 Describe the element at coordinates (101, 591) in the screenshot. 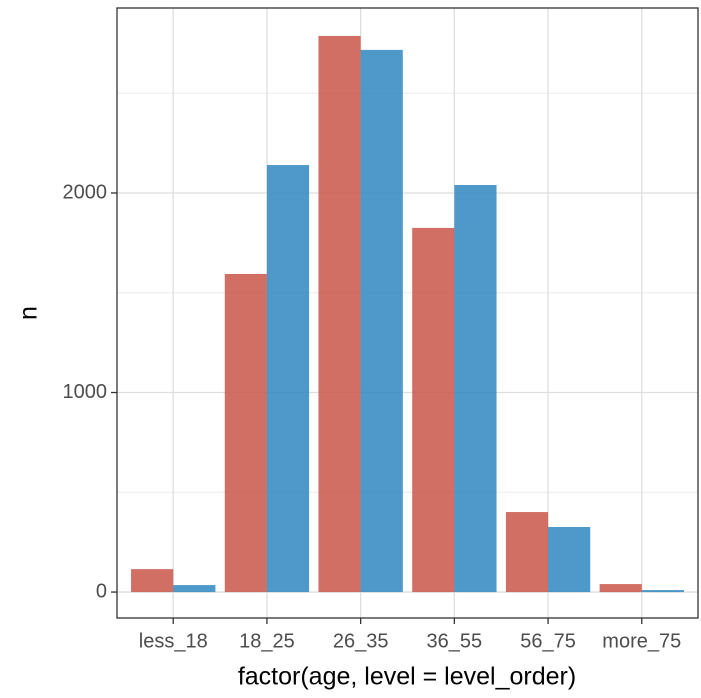

I see `y-tick-label: 0` at that location.